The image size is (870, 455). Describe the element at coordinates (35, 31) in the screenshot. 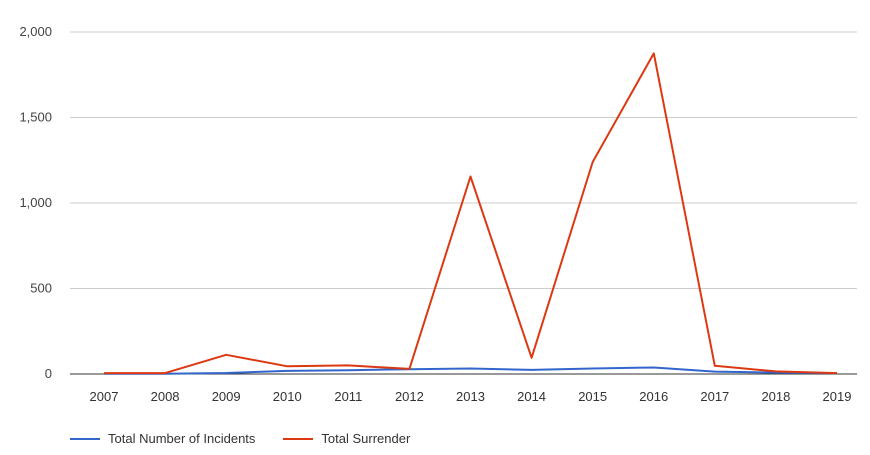

I see `y-tick-label: 2,000` at that location.